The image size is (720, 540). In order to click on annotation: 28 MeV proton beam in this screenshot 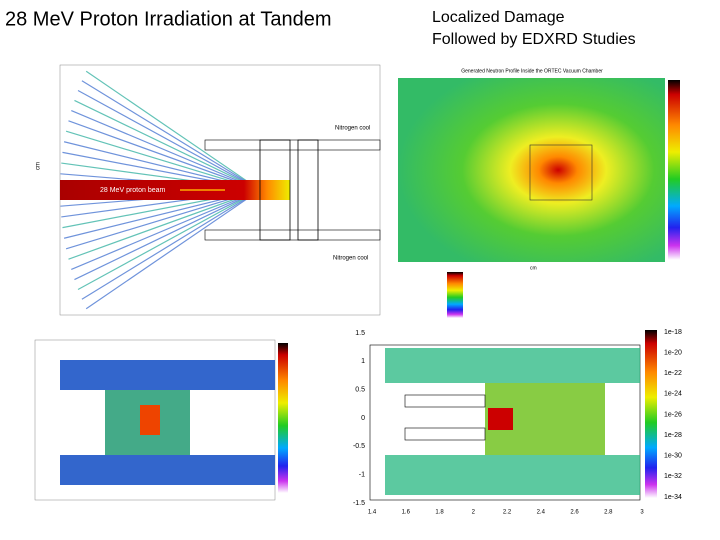, I will do `click(133, 190)`.